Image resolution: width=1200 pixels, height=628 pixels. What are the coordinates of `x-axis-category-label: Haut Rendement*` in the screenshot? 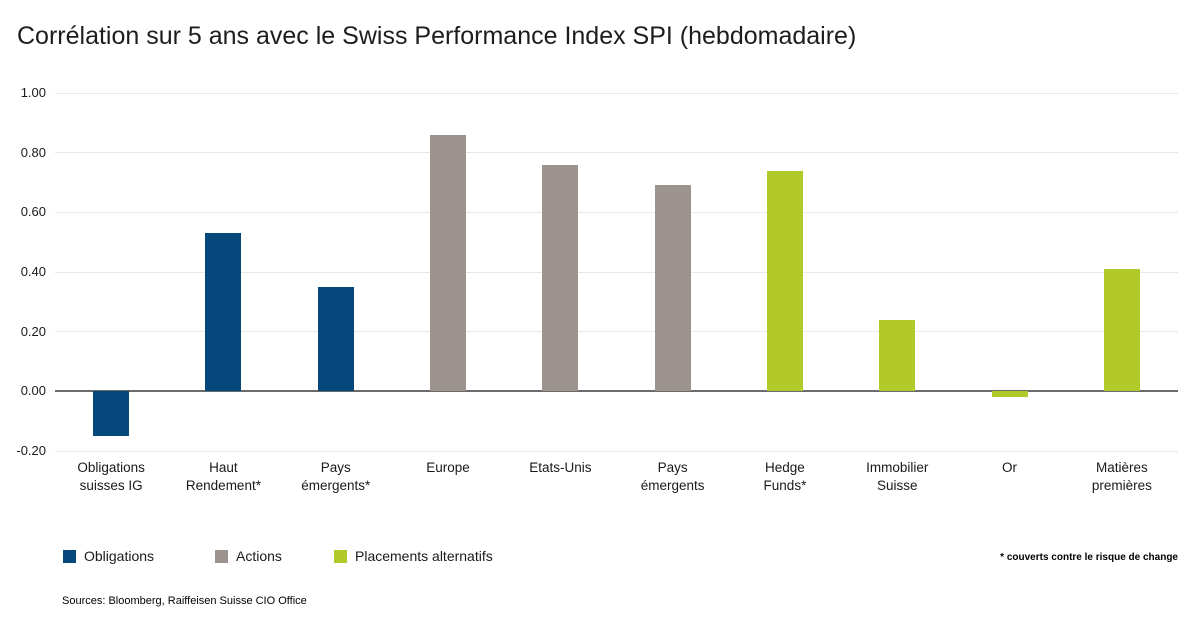 It's located at (223, 476).